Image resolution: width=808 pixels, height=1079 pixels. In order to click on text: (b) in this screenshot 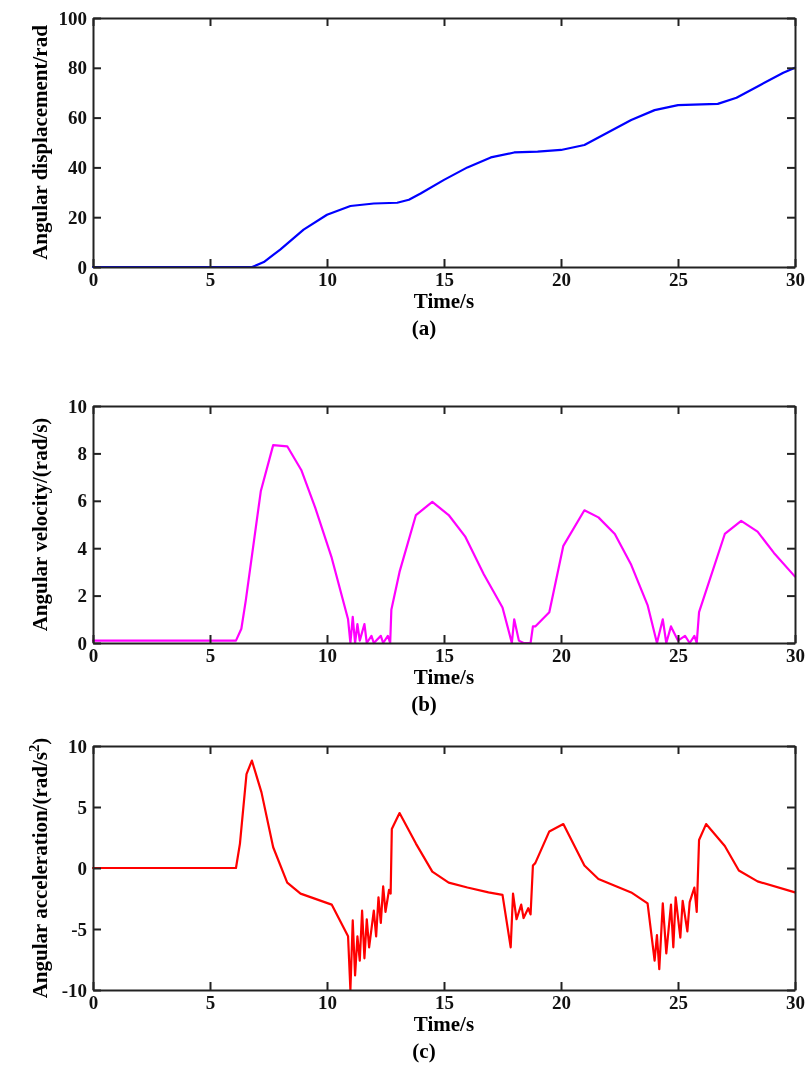, I will do `click(424, 704)`.